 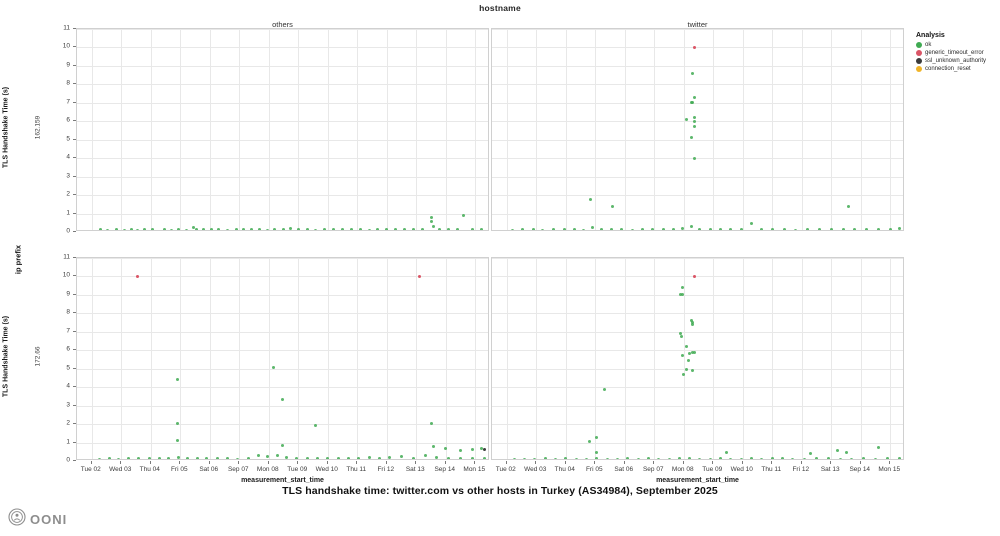 What do you see at coordinates (66, 46) in the screenshot?
I see `y-axis-tick-label: 10` at bounding box center [66, 46].